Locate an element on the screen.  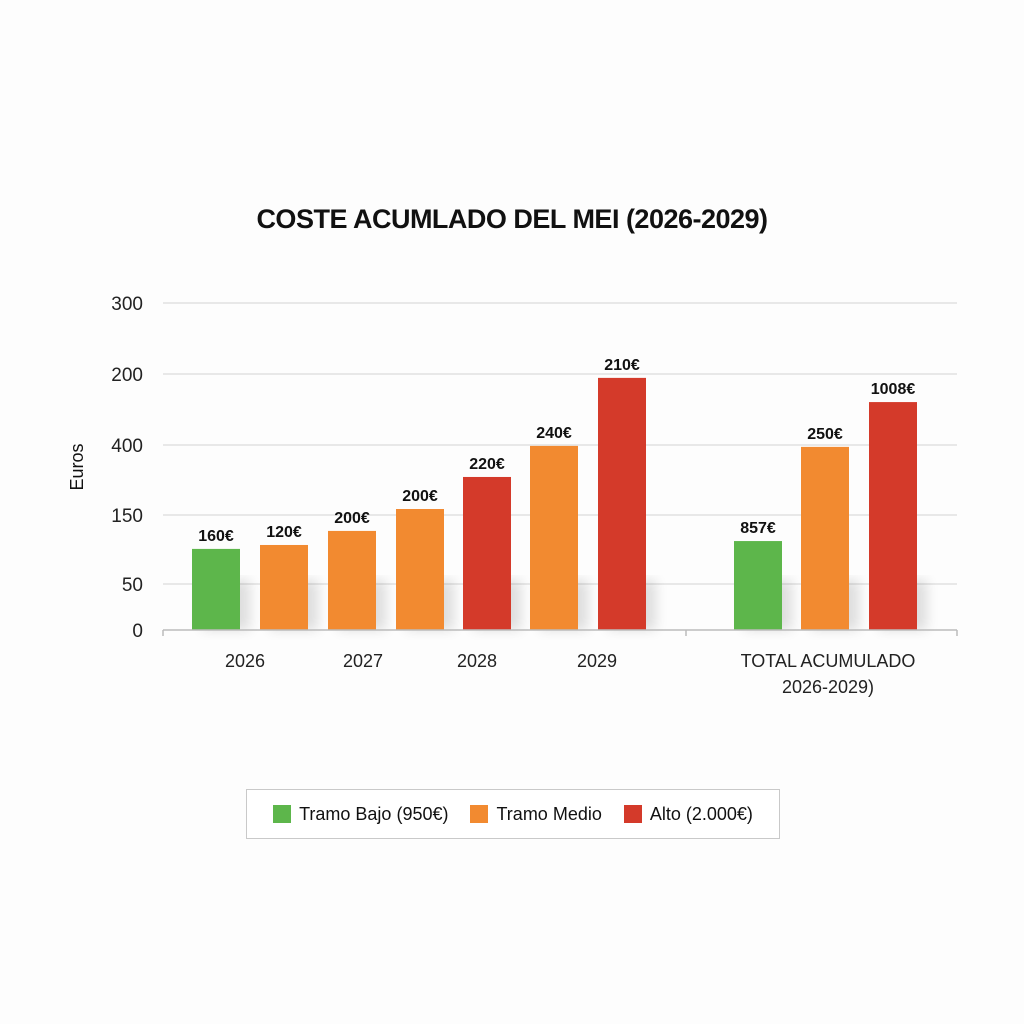
legend-label: Tramo Bajo (950€) is located at coordinates (374, 813).